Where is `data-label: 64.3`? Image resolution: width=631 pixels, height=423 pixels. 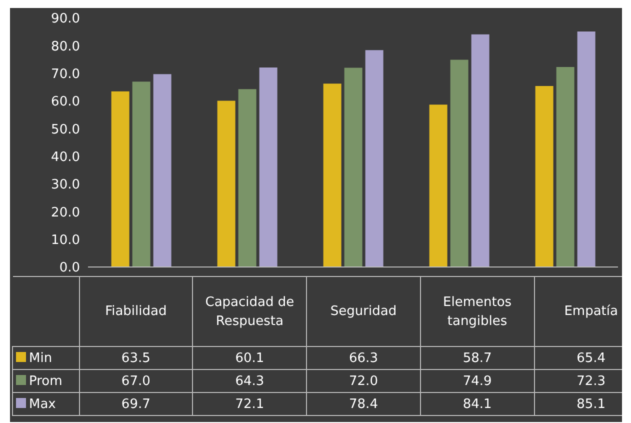 data-label: 64.3 is located at coordinates (249, 381).